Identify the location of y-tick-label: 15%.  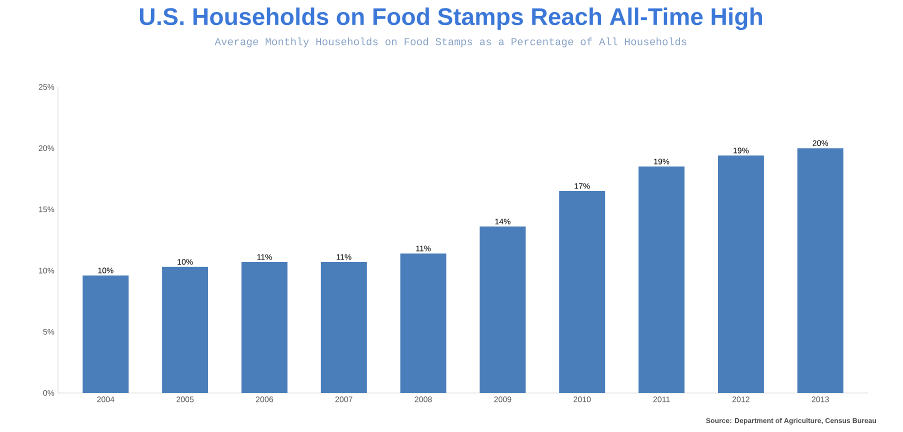
(46, 209).